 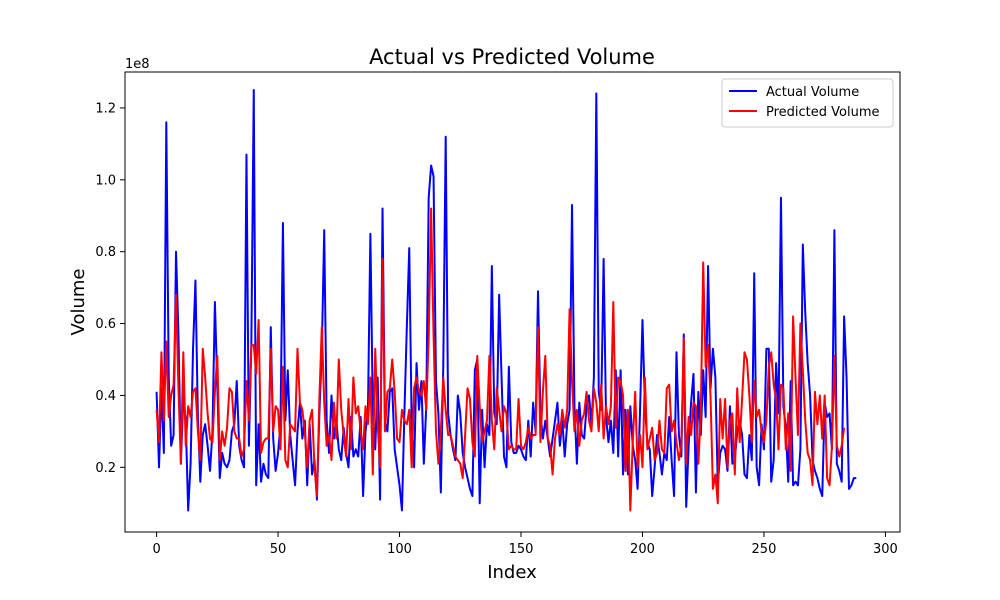 I want to click on x-tick-label: 150, so click(x=521, y=549).